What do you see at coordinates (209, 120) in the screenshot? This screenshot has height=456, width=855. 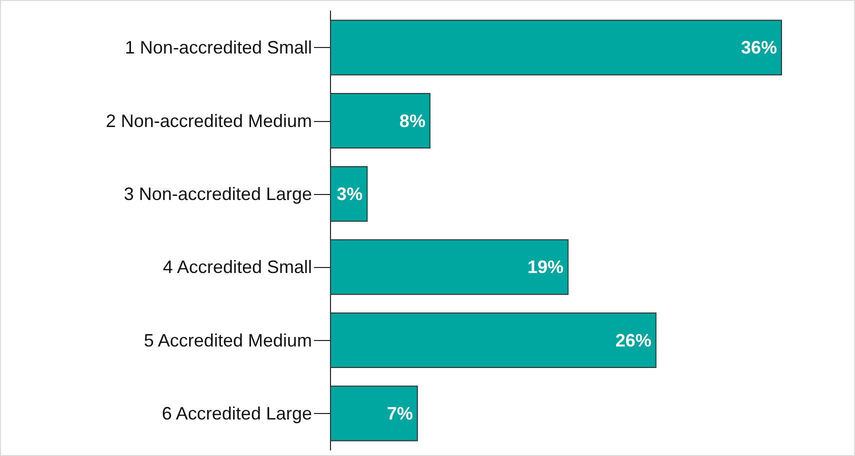 I see `y-tick-label: 2 Non-accredited Medium` at bounding box center [209, 120].